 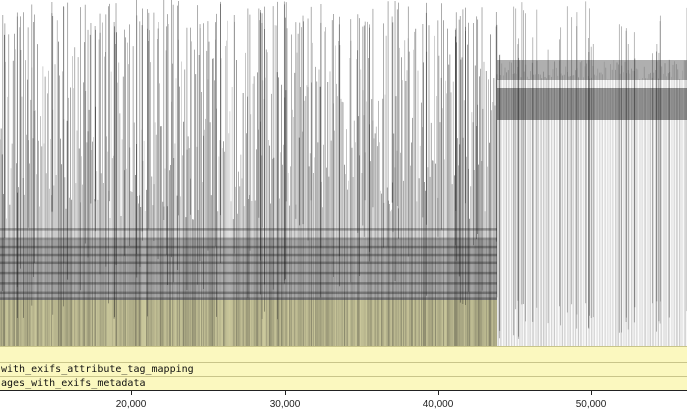 What do you see at coordinates (97, 369) in the screenshot?
I see `lane-label: with_exifs_attribute_tag_mapping` at bounding box center [97, 369].